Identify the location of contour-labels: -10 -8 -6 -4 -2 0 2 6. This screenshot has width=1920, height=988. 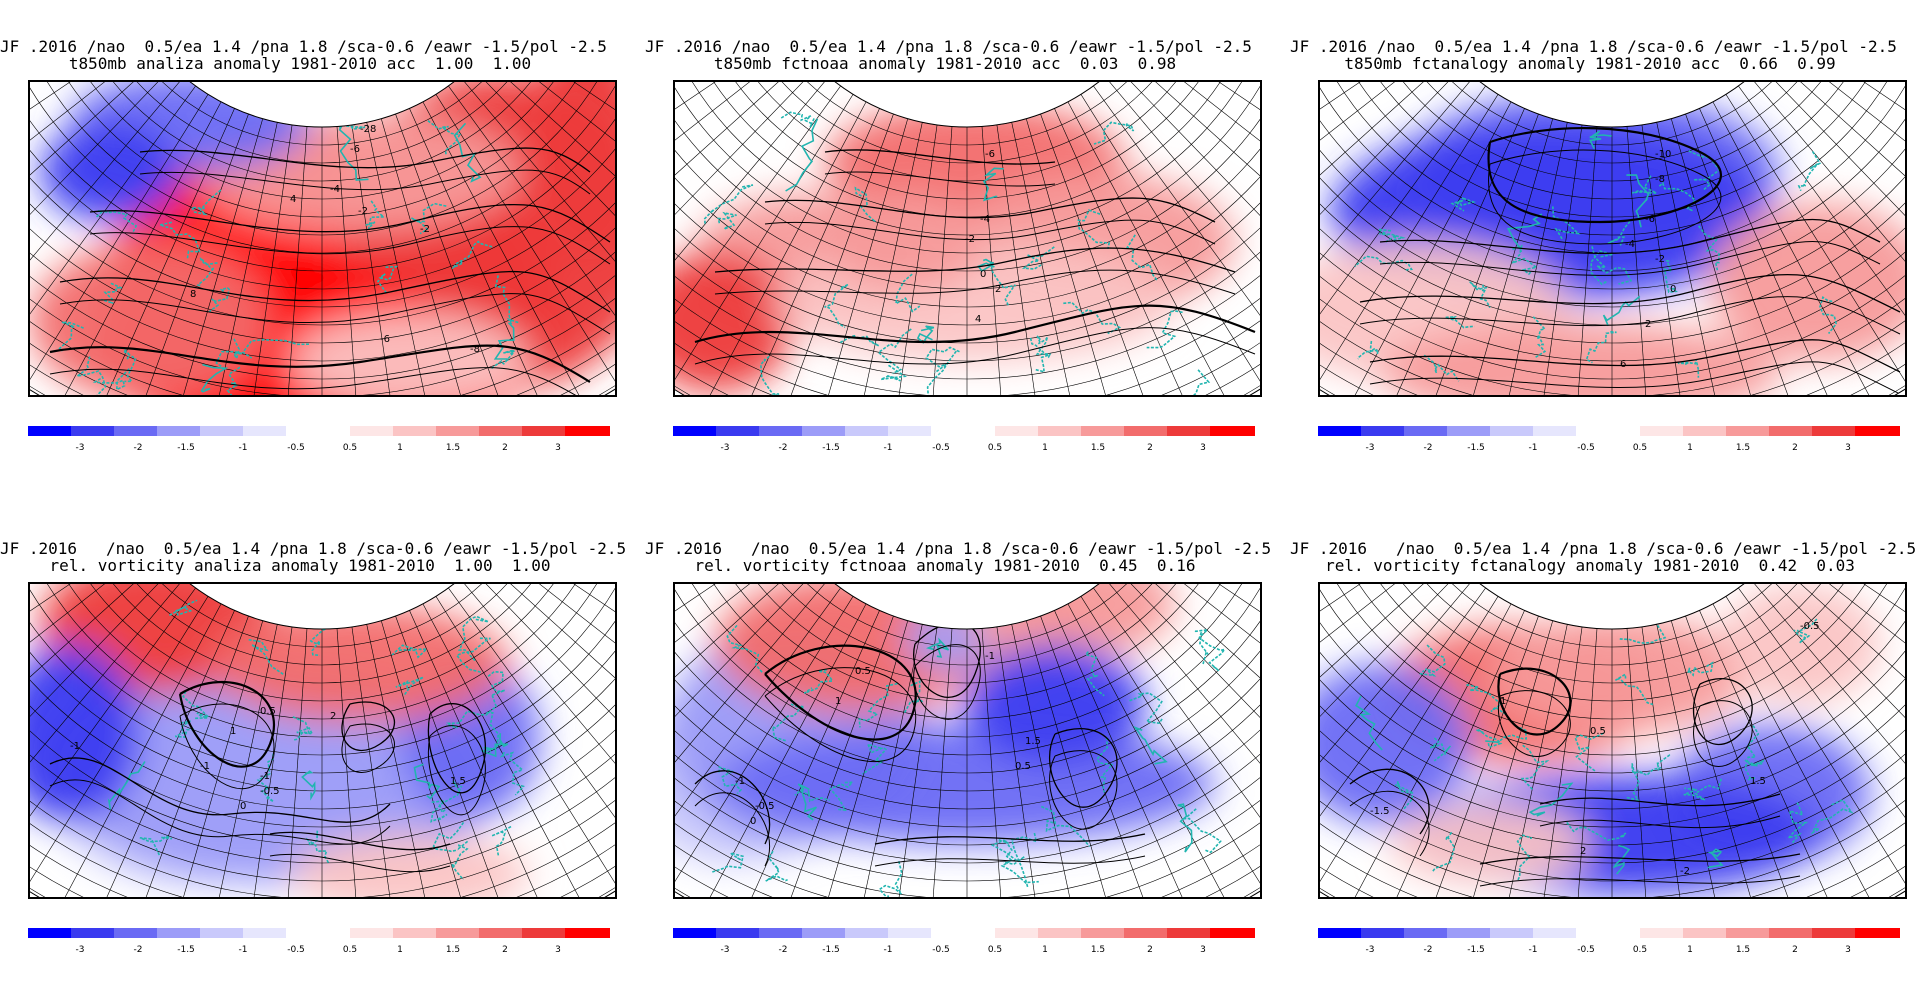
(1648, 259).